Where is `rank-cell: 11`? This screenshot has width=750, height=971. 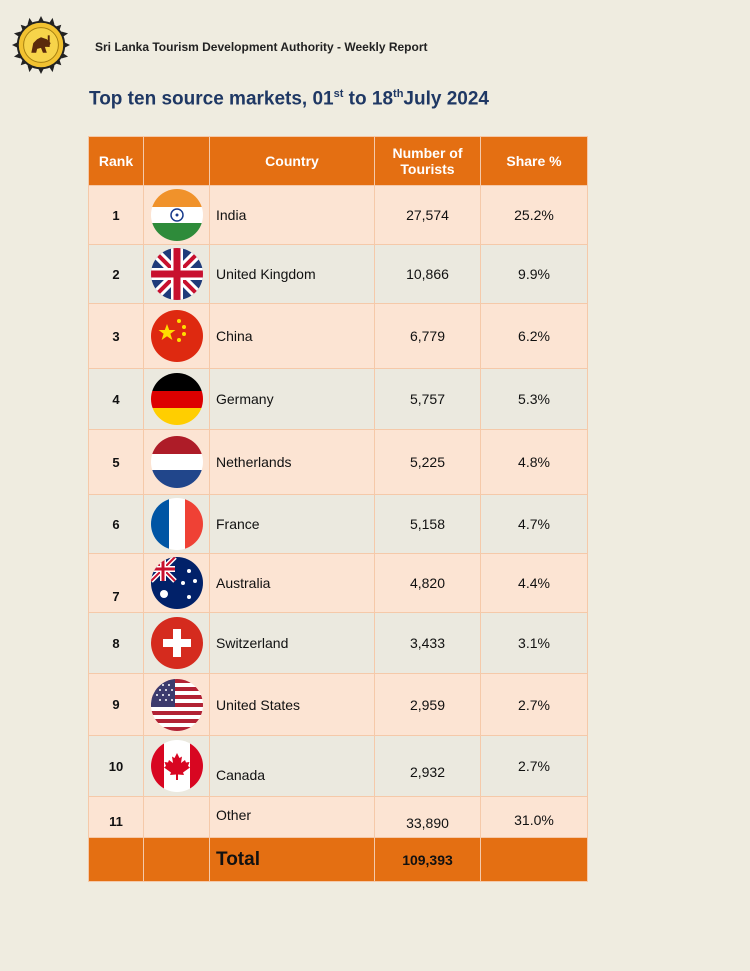 rank-cell: 11 is located at coordinates (116, 817).